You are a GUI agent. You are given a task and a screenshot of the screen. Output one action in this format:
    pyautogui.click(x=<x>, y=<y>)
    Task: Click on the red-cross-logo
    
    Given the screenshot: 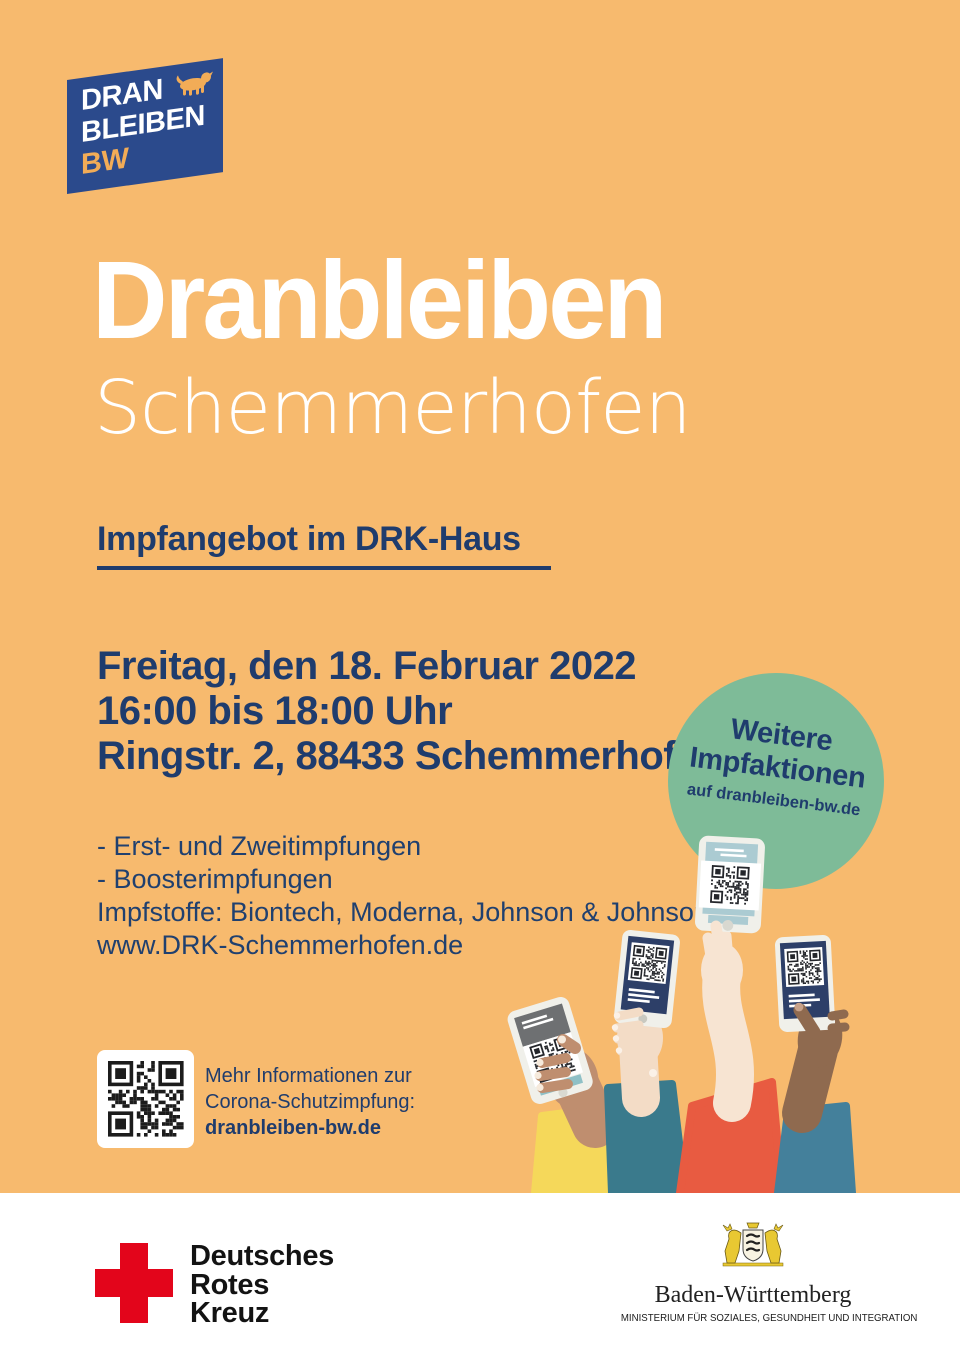 What is the action you would take?
    pyautogui.click(x=134, y=1283)
    